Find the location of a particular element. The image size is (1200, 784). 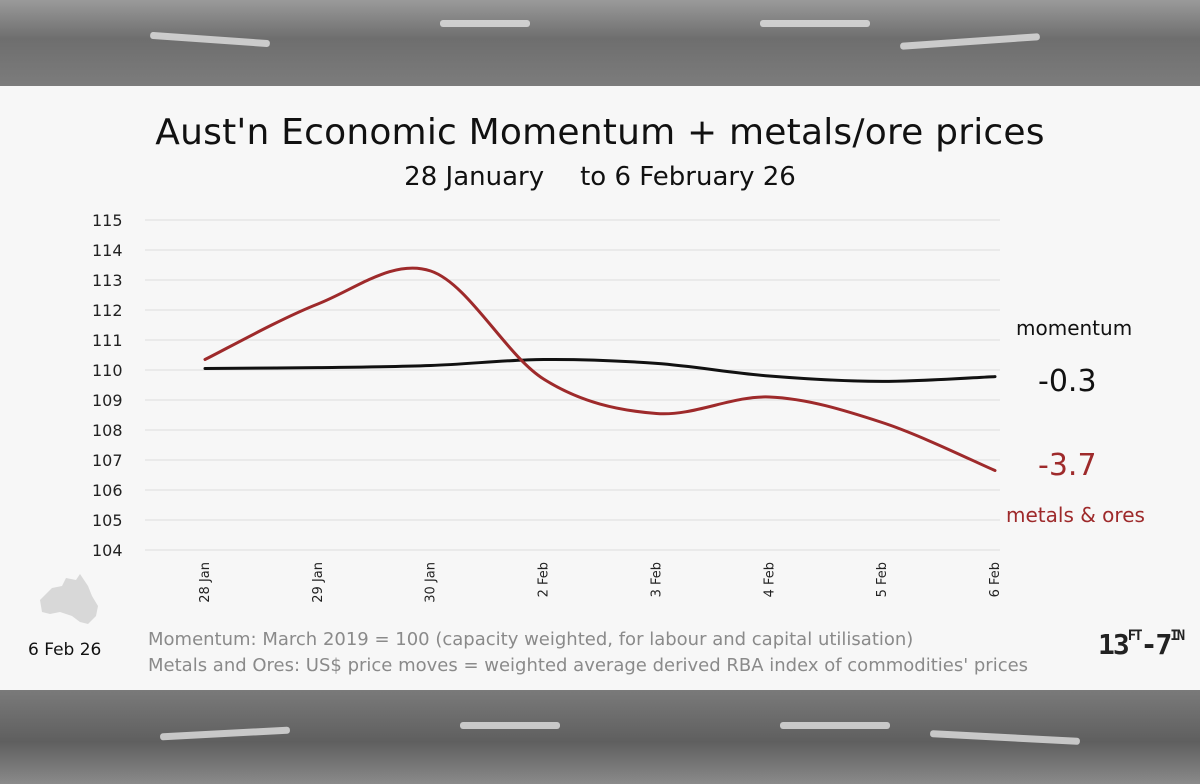

x-tick-label: 4 Feb is located at coordinates (769, 579).